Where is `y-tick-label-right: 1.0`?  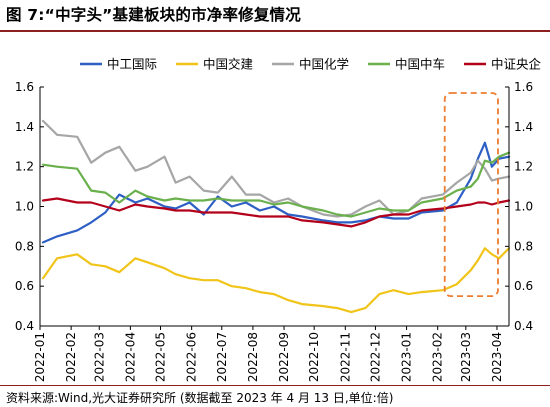
y-tick-label-right: 1.0 is located at coordinates (523, 207).